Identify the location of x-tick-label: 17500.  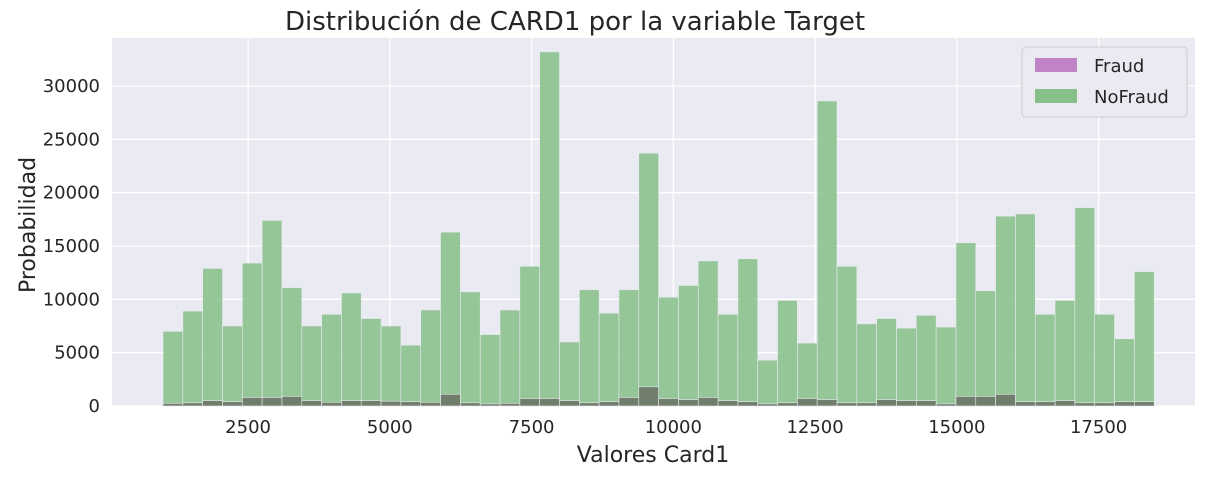
(1098, 427).